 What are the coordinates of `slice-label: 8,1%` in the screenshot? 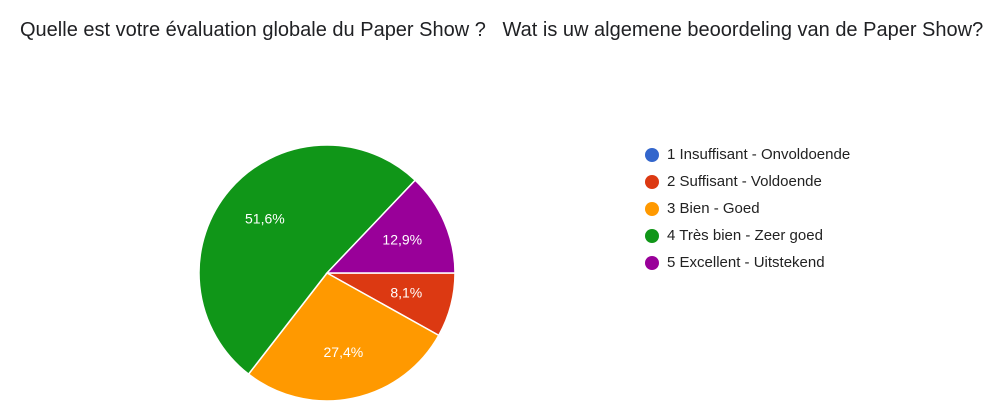 It's located at (406, 292).